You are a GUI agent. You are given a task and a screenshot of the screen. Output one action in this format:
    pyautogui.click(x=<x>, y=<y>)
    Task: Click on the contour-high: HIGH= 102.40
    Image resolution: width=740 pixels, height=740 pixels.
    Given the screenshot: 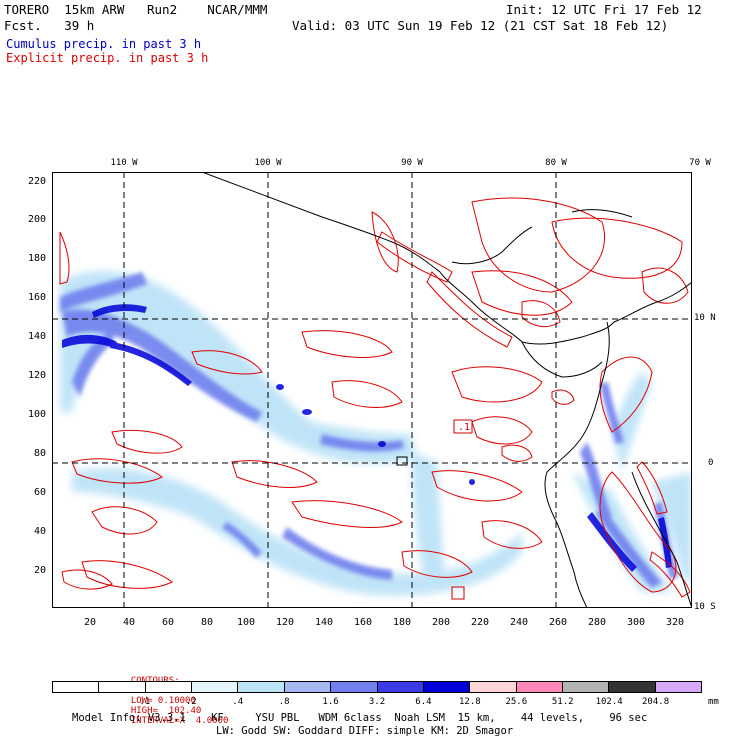 What is the action you would take?
    pyautogui.click(x=166, y=711)
    